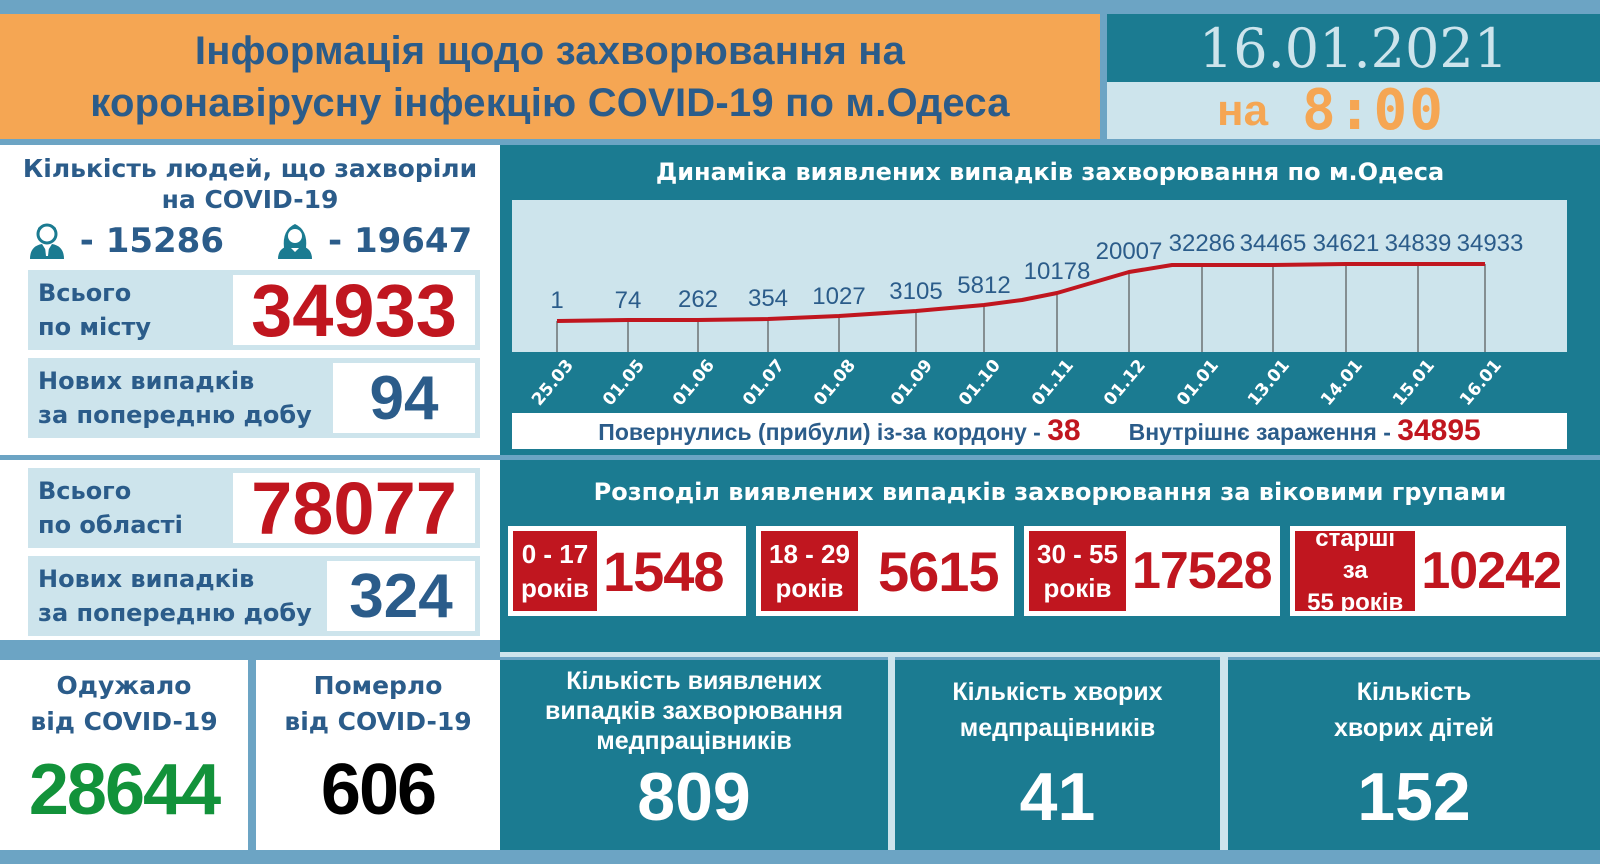 The image size is (1600, 864). Describe the element at coordinates (663, 571) in the screenshot. I see `age-group-value: 1548` at that location.